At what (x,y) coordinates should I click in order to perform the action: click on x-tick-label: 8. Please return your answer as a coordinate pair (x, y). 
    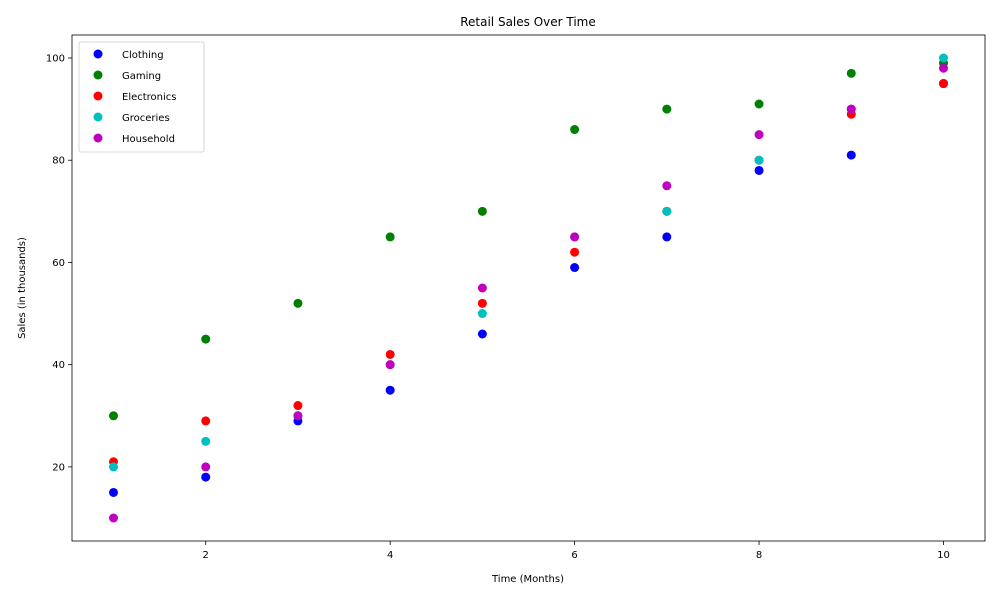
    Looking at the image, I should click on (759, 555).